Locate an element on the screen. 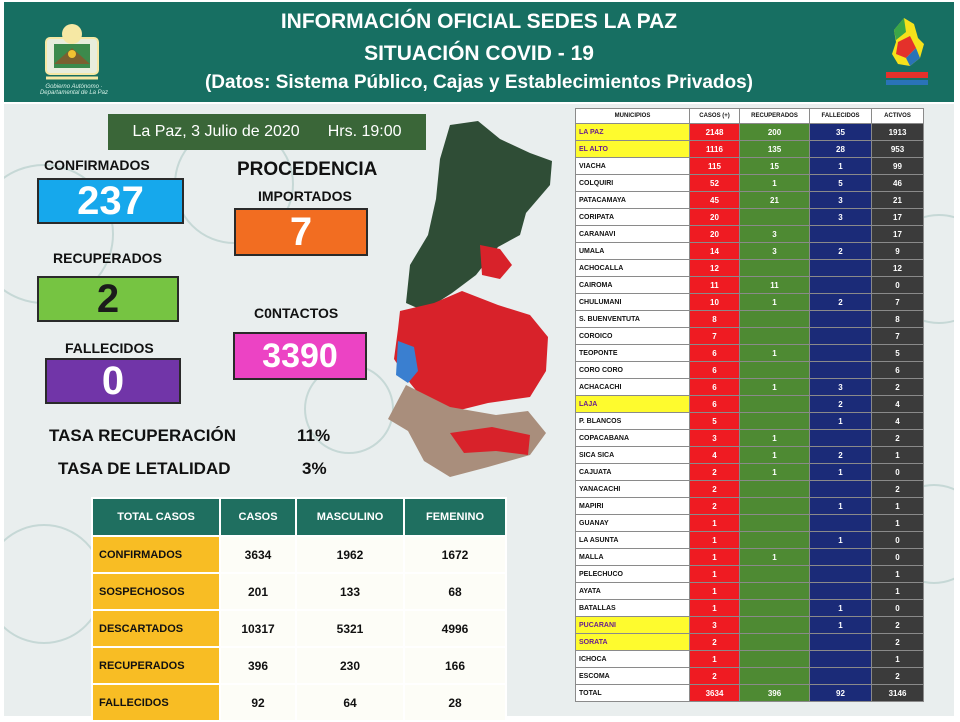  table-header: ACTIVOS is located at coordinates (897, 116).